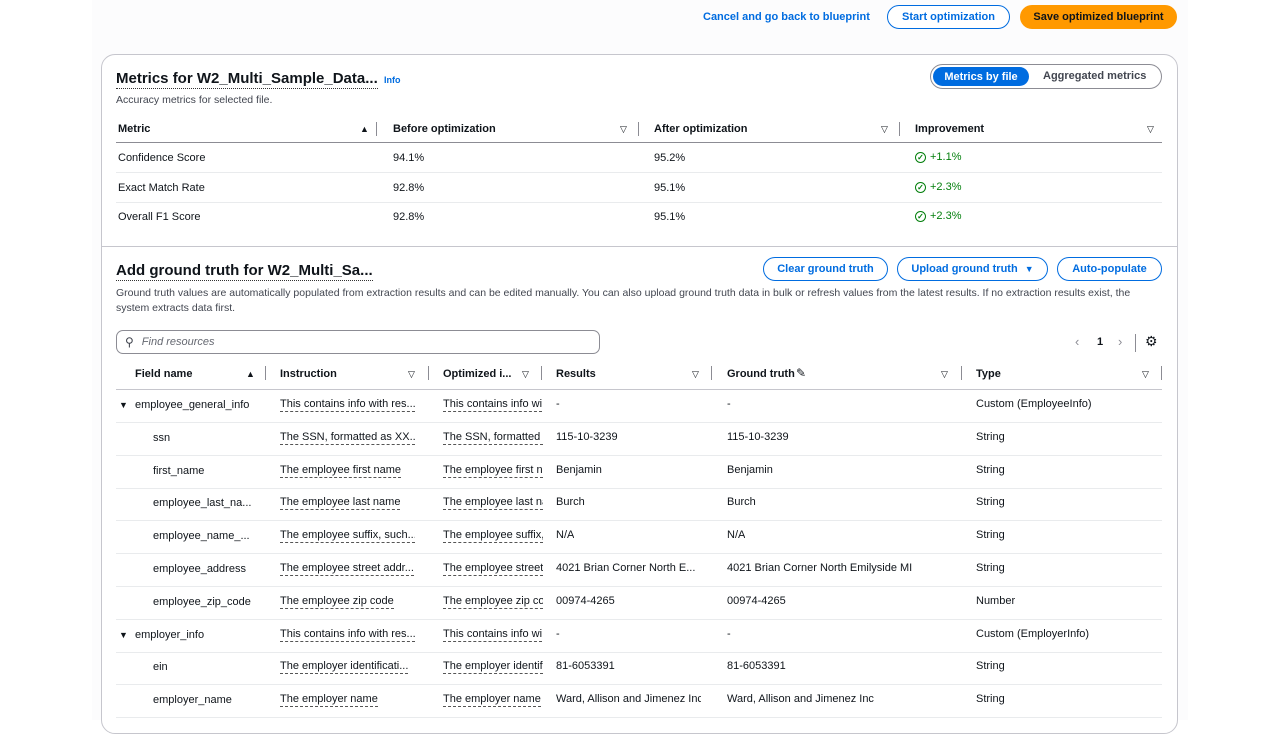 The height and width of the screenshot is (734, 1280). What do you see at coordinates (972, 269) in the screenshot?
I see `upload-ground-truth-button: Upload ground truth ▼` at bounding box center [972, 269].